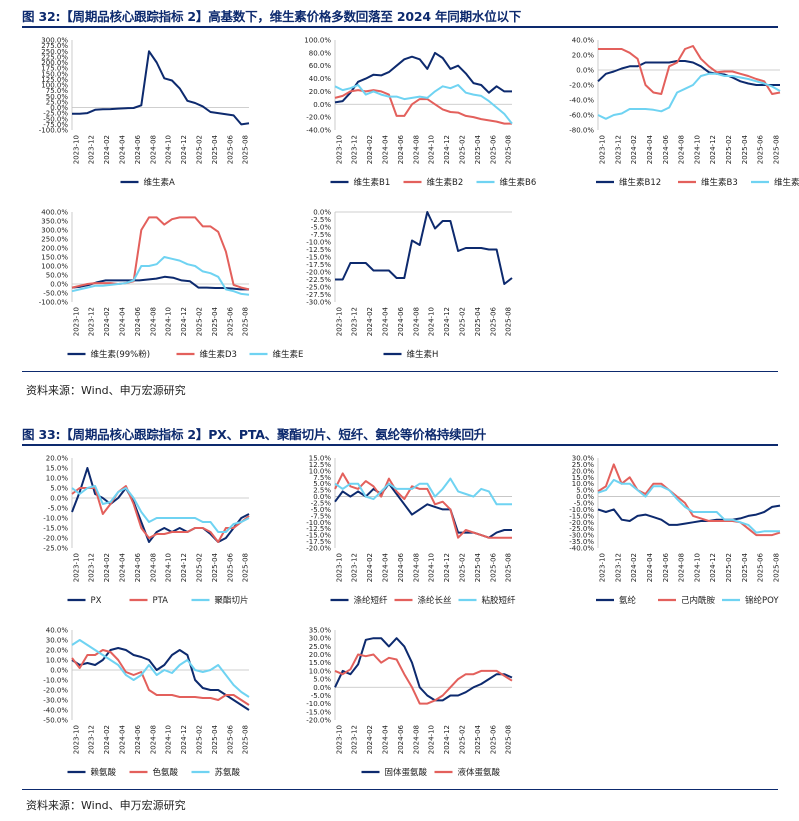 The height and width of the screenshot is (821, 799). What do you see at coordinates (320, 53) in the screenshot?
I see `y-tick-label: 80.0%` at bounding box center [320, 53].